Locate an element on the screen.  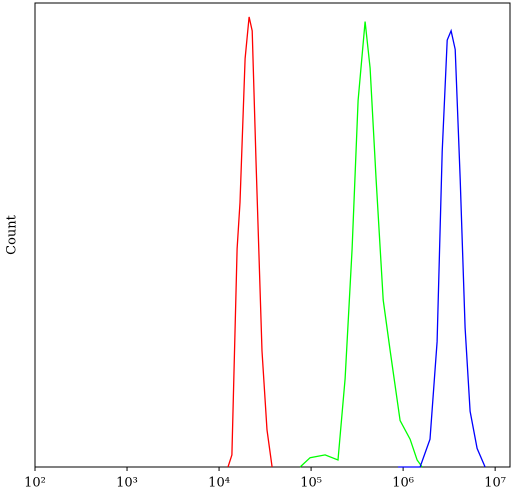
y-axis-label: Count is located at coordinates (12, 234).